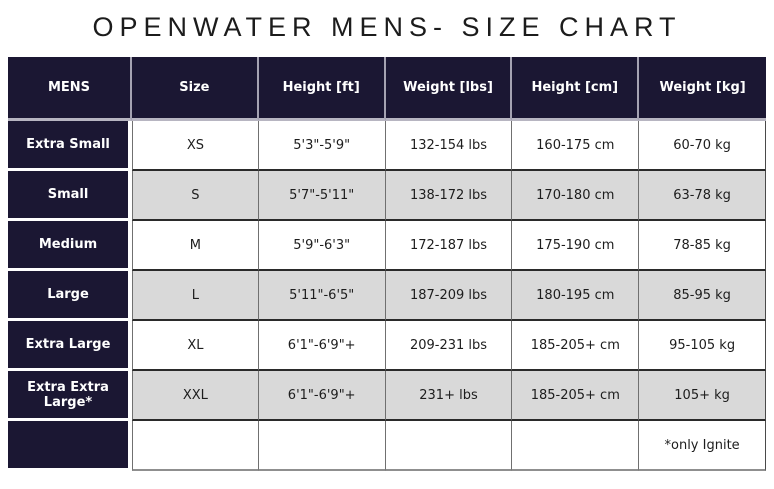  What do you see at coordinates (702, 196) in the screenshot?
I see `table-cell-weight-kg: 63-78 kg` at bounding box center [702, 196].